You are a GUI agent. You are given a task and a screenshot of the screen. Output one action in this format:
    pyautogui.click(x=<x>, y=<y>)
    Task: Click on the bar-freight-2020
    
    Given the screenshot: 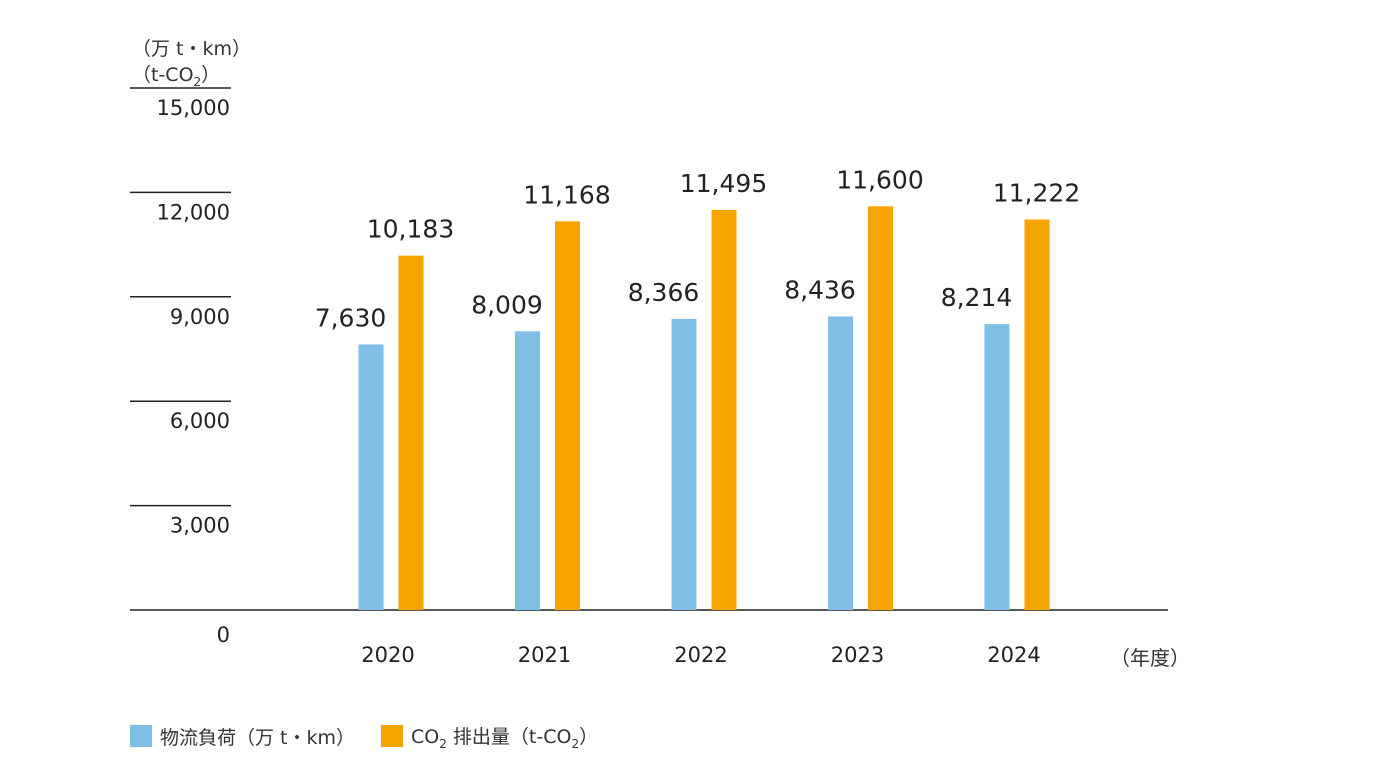 What is the action you would take?
    pyautogui.click(x=371, y=477)
    